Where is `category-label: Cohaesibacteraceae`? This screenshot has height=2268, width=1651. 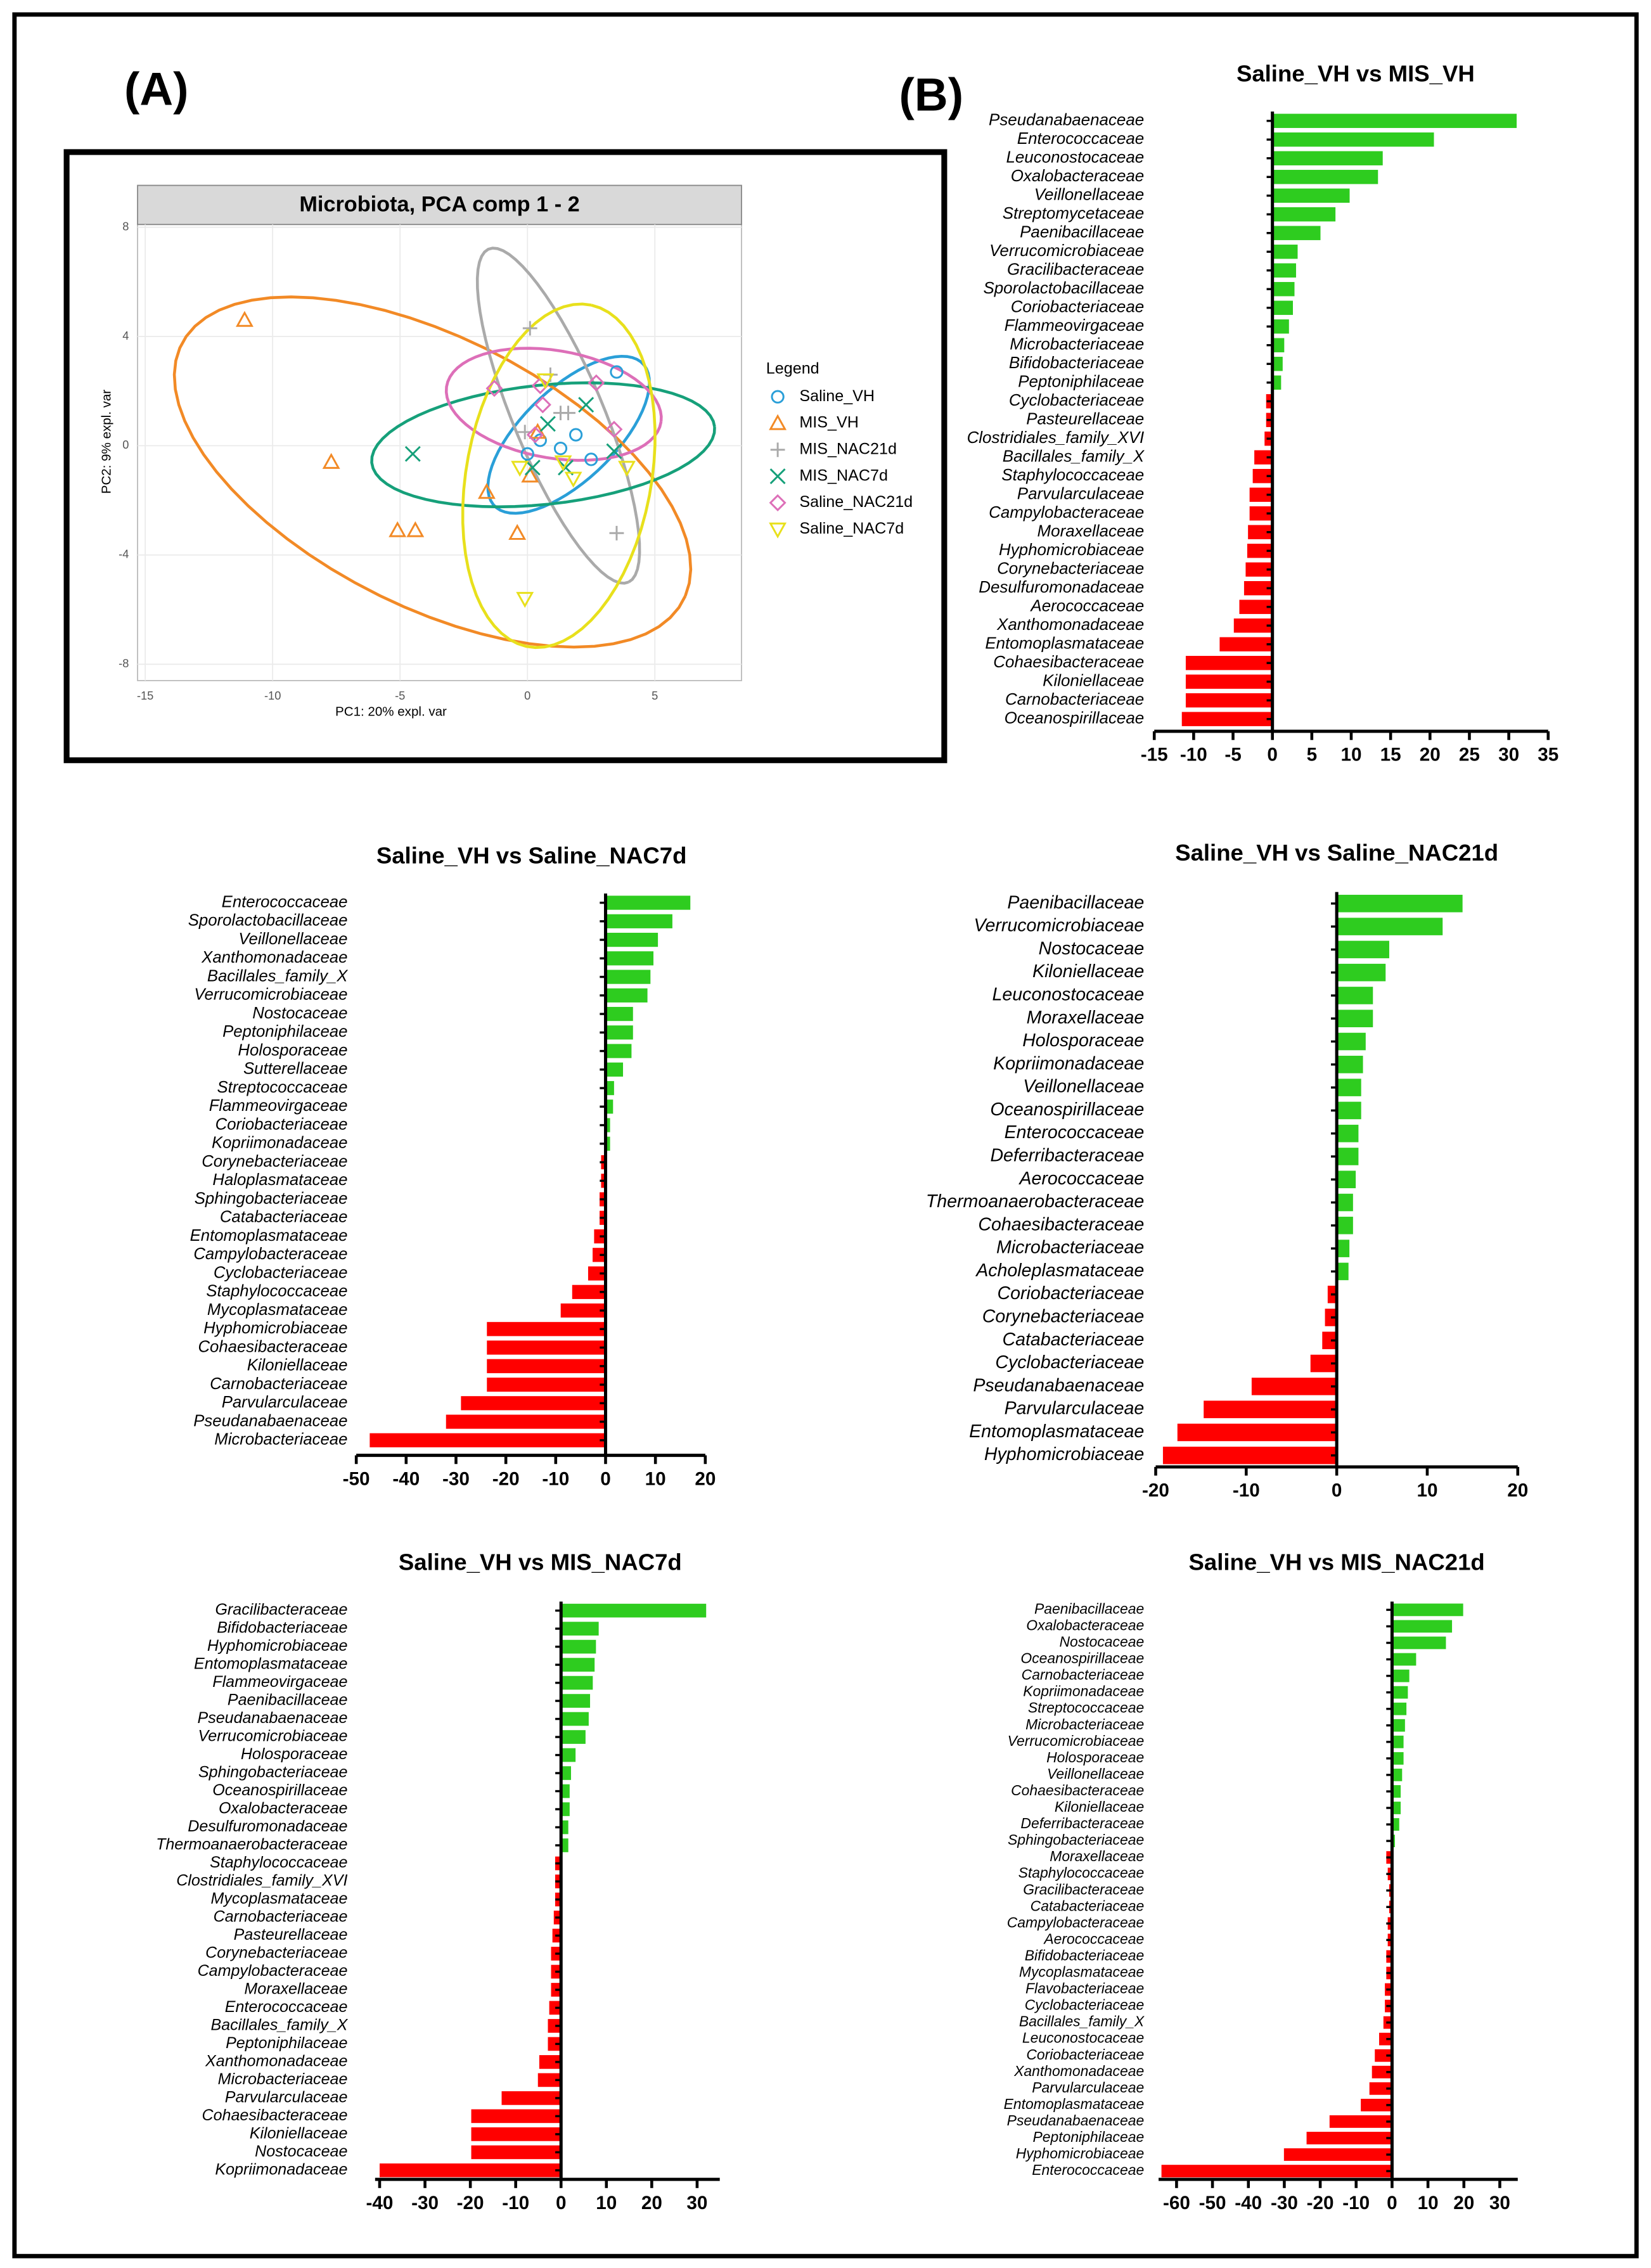 category-label: Cohaesibacteraceae is located at coordinates (1061, 1224).